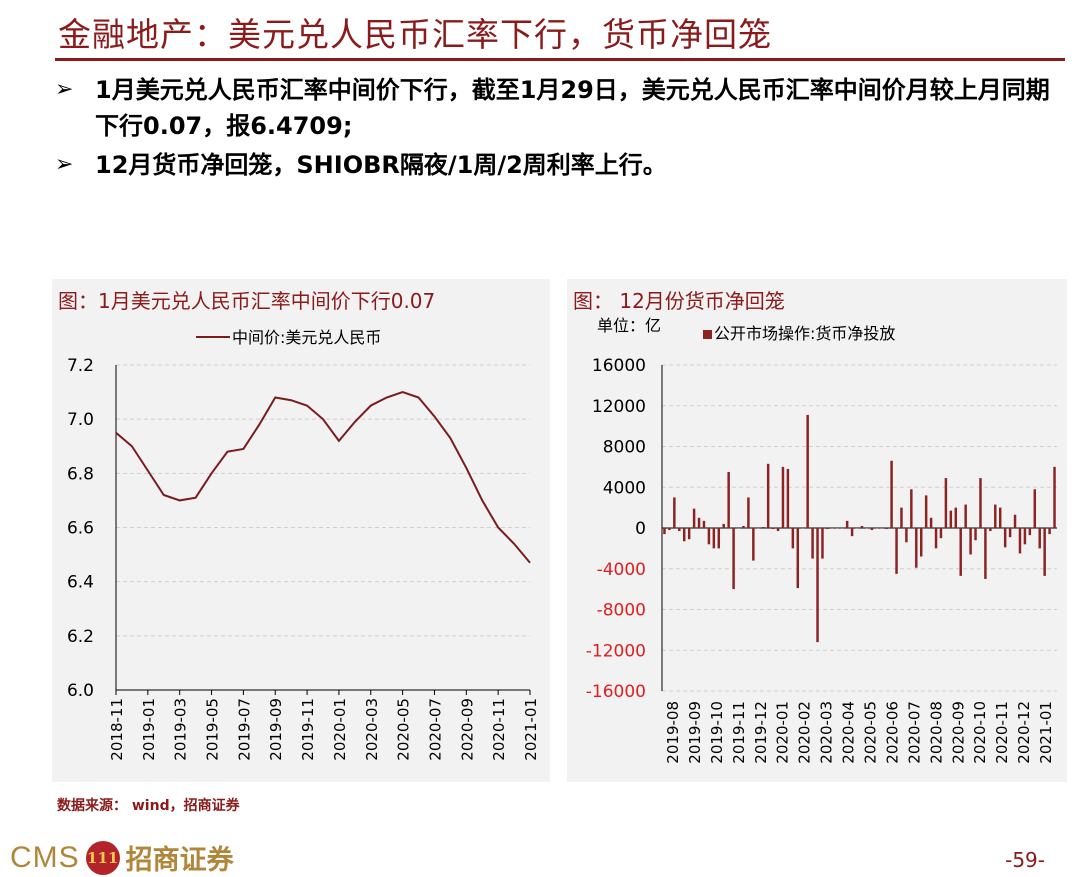  What do you see at coordinates (415, 34) in the screenshot?
I see `page-title: 金融地产：美元兑人民币汇率下行，货币净回笼` at bounding box center [415, 34].